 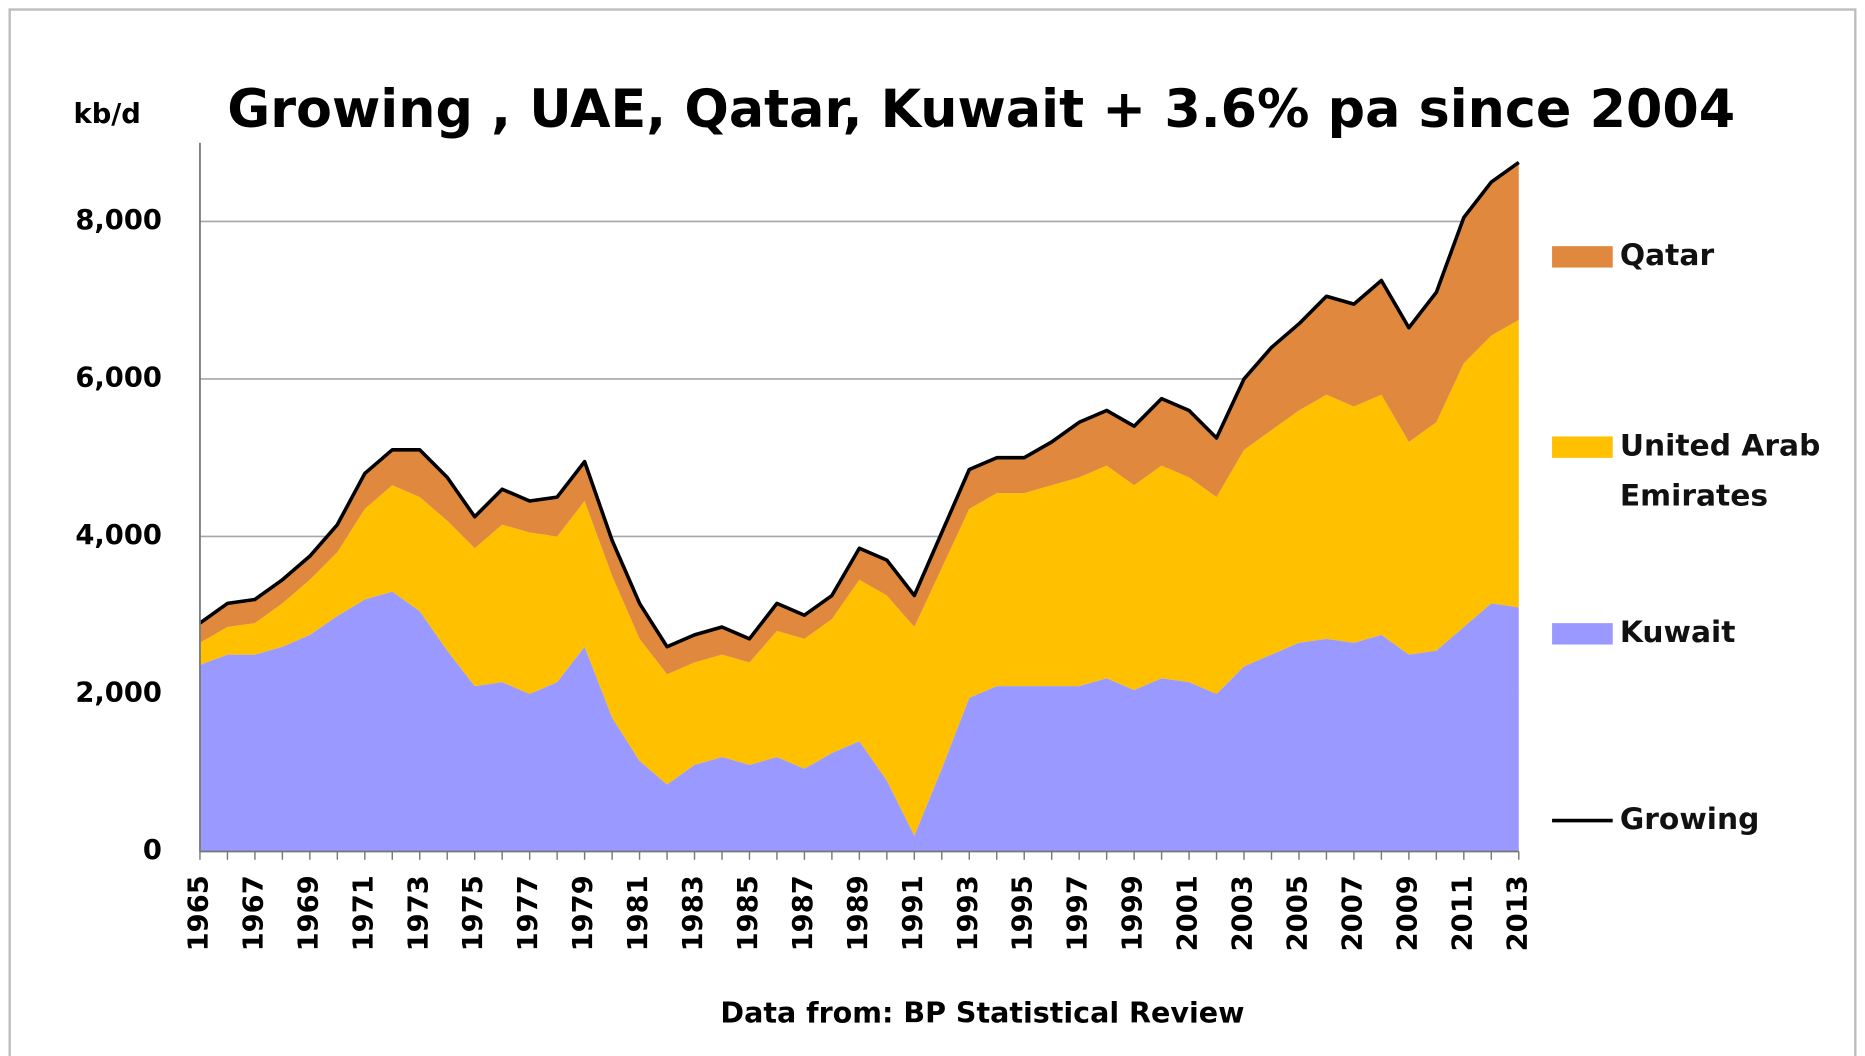 What do you see at coordinates (198, 913) in the screenshot?
I see `x-tick-label: 1965` at bounding box center [198, 913].